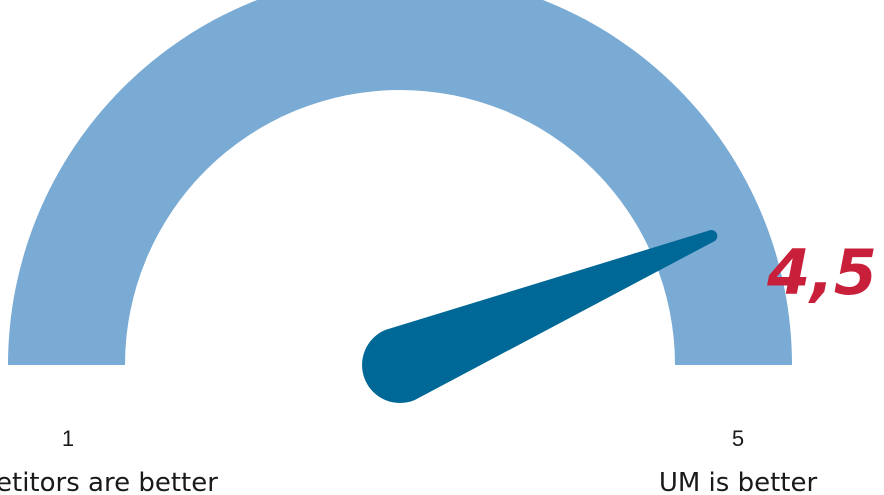 The image size is (884, 495). I want to click on max-tick-label: 5, so click(738, 438).